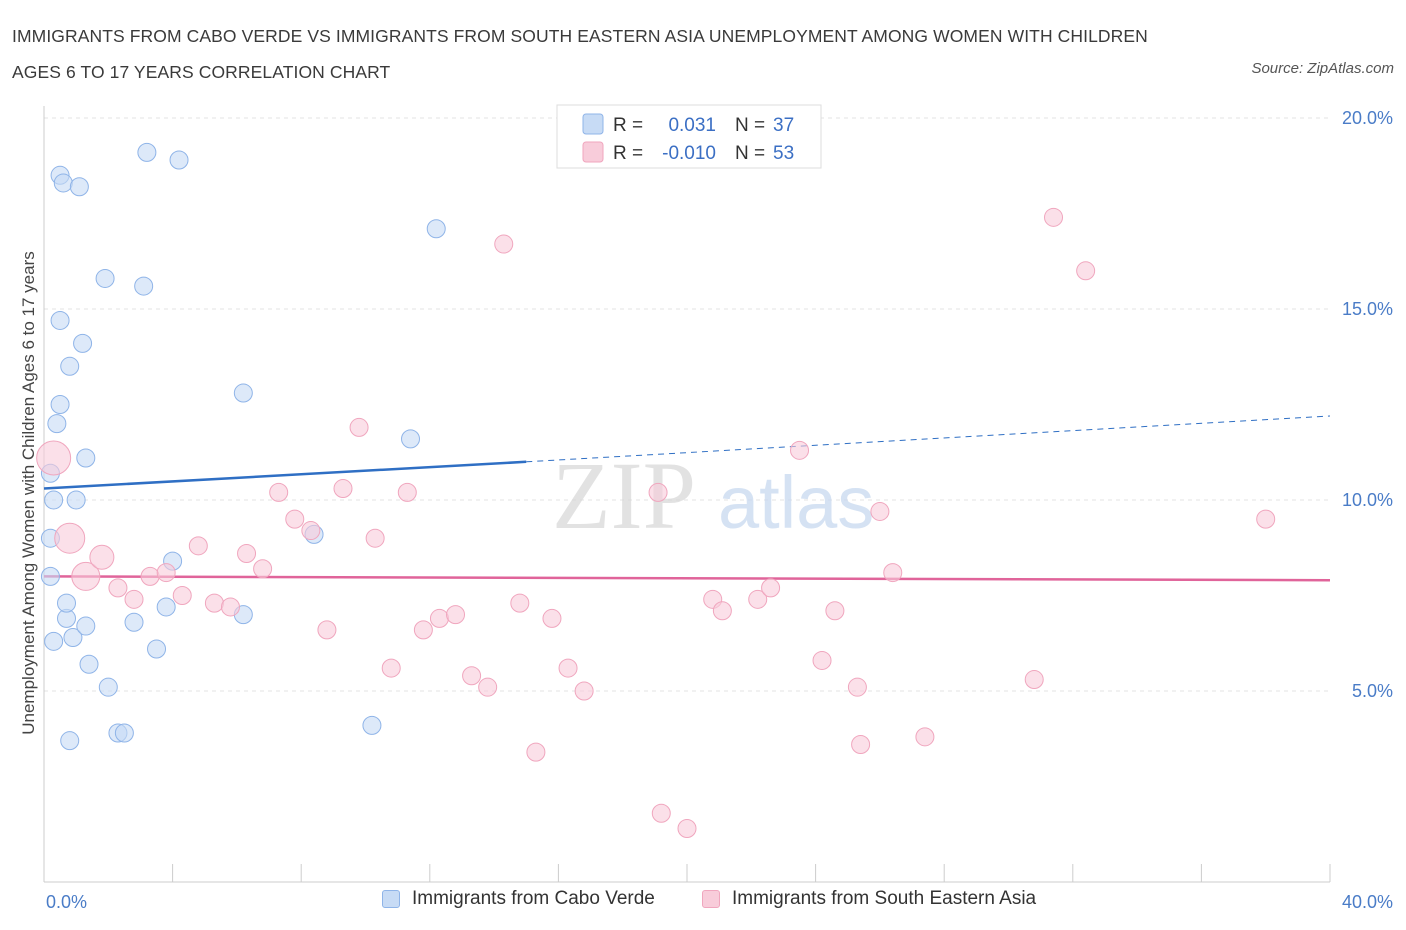  Describe the element at coordinates (689, 153) in the screenshot. I see `legend-r-value-2: -0.010` at that location.